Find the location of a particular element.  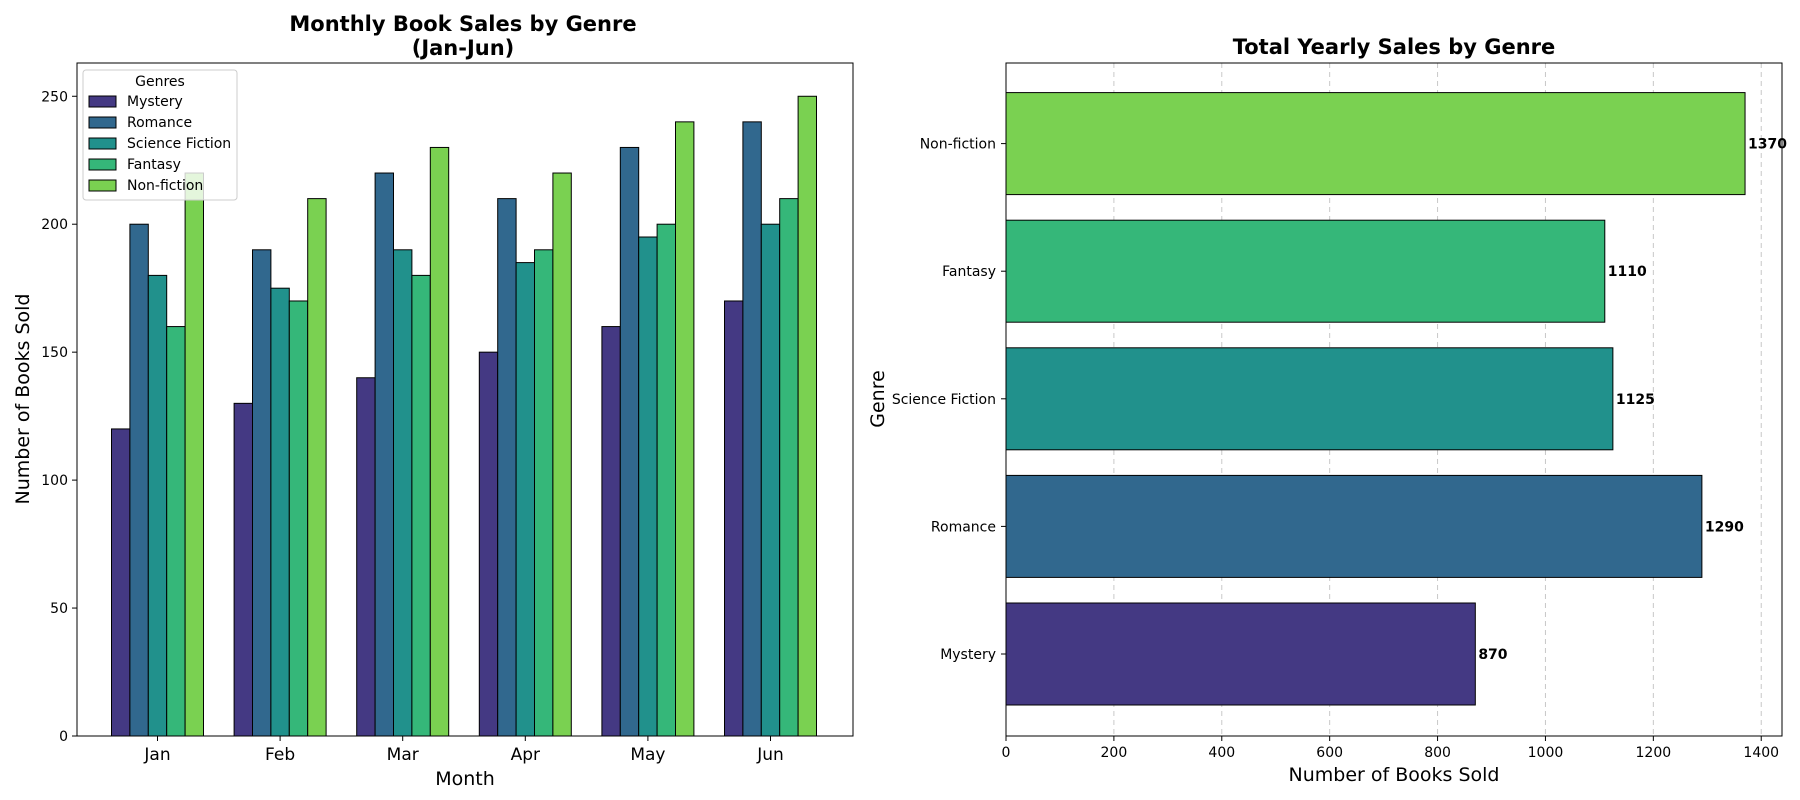

bar-mystery-may is located at coordinates (611, 531).